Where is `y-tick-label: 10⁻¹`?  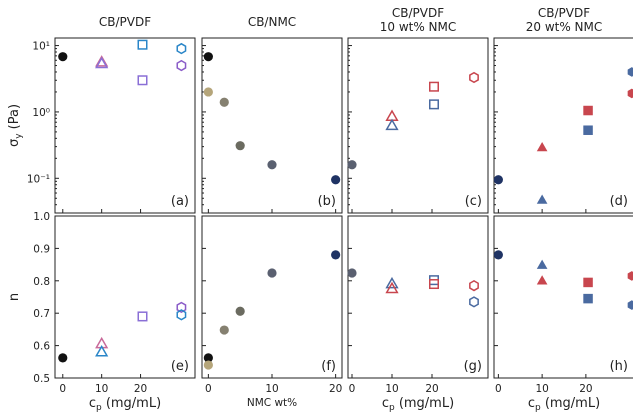
y-tick-label: 10⁻¹ is located at coordinates (38, 179).